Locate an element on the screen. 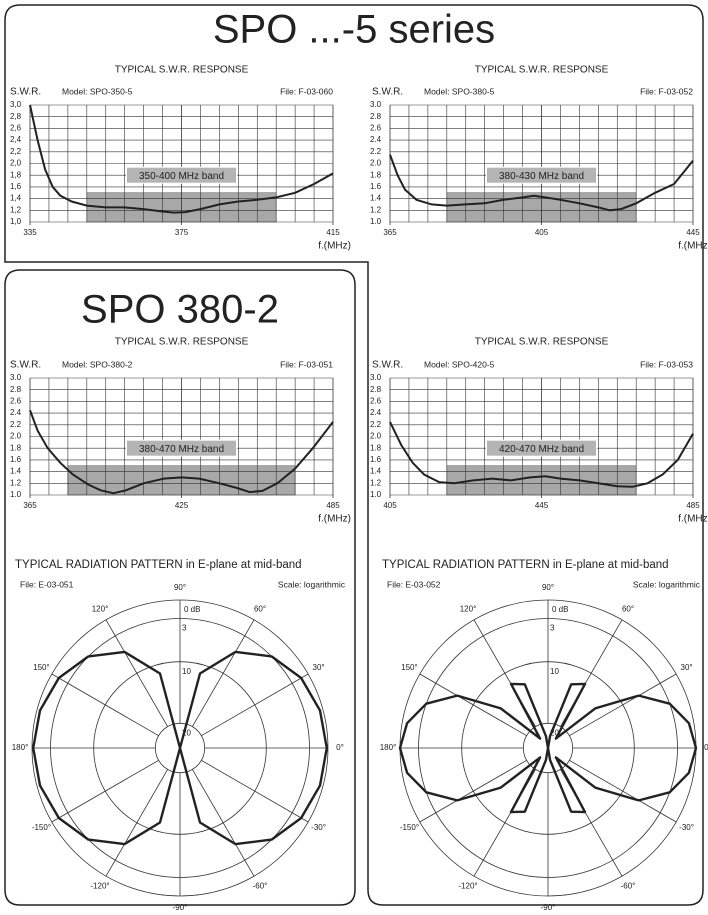  x-tick-label: 375 is located at coordinates (182, 232).